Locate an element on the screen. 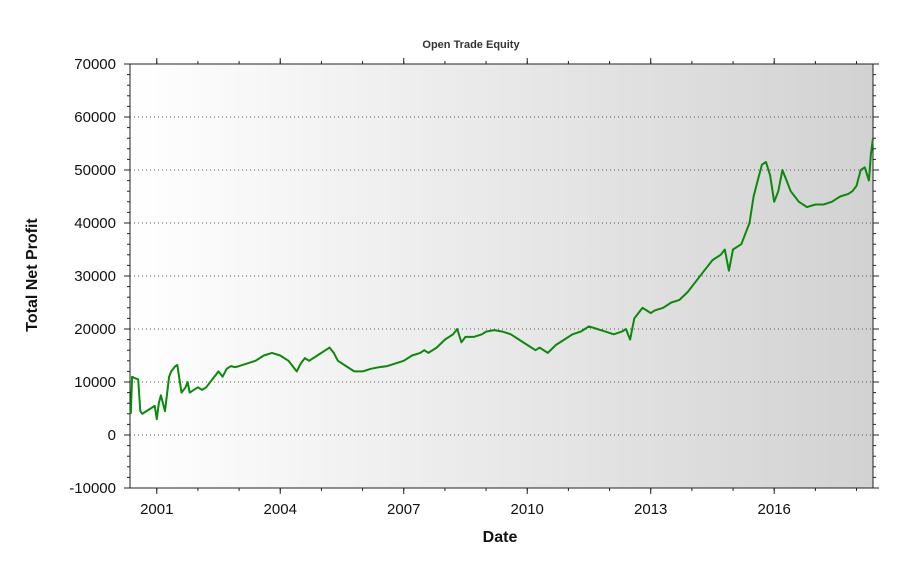 This screenshot has width=912, height=583. y-tick-label: 60000 is located at coordinates (95, 117).